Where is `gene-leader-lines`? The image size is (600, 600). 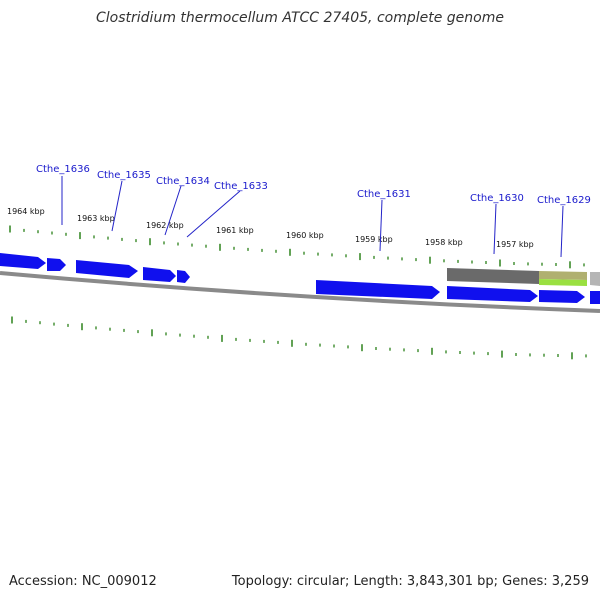 gene-leader-lines is located at coordinates (312, 217).